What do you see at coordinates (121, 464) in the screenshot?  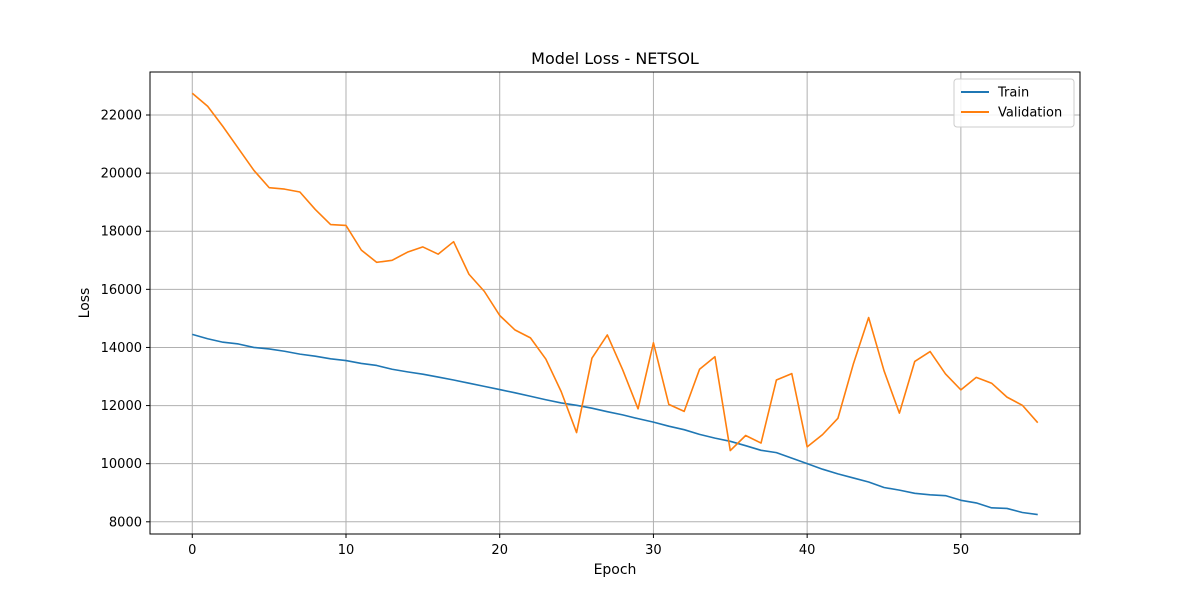 I see `y-tick-label: 10000` at bounding box center [121, 464].